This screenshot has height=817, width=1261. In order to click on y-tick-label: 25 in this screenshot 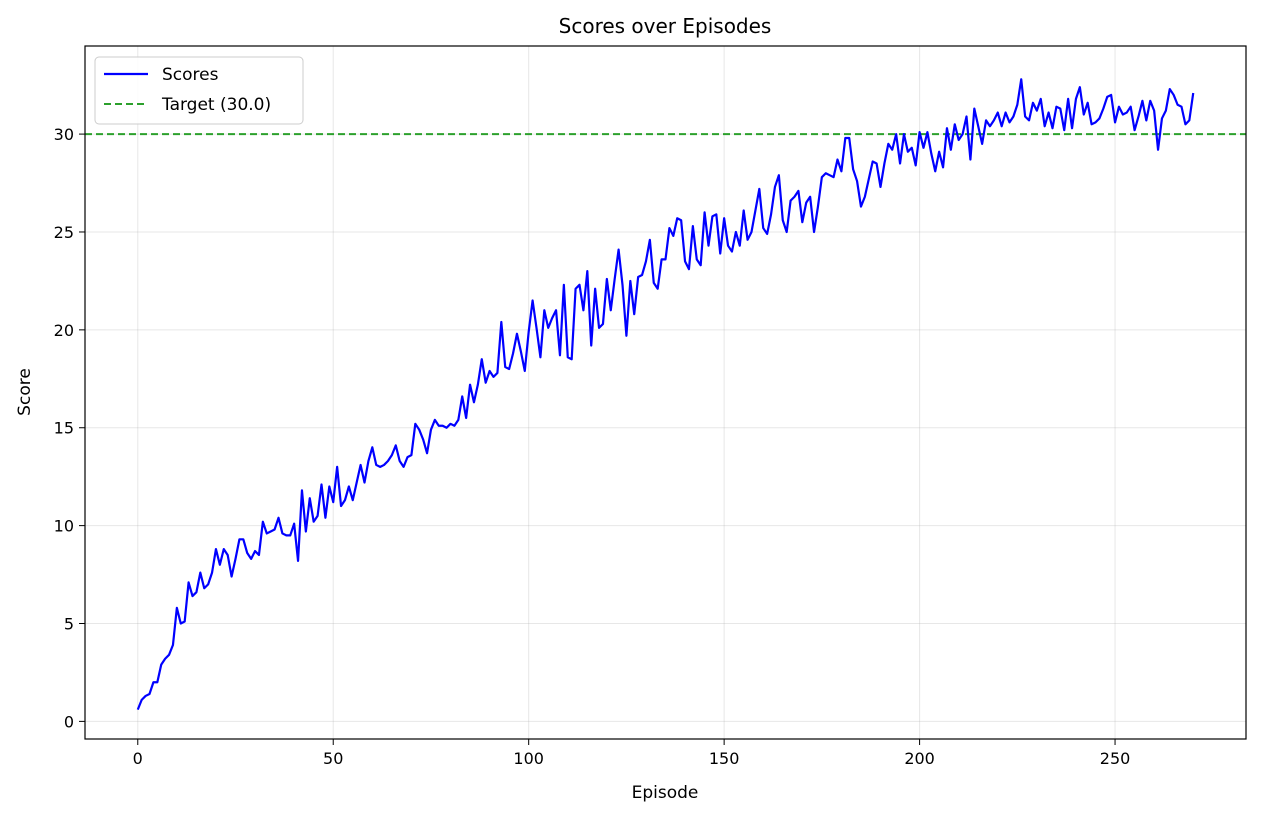, I will do `click(64, 232)`.